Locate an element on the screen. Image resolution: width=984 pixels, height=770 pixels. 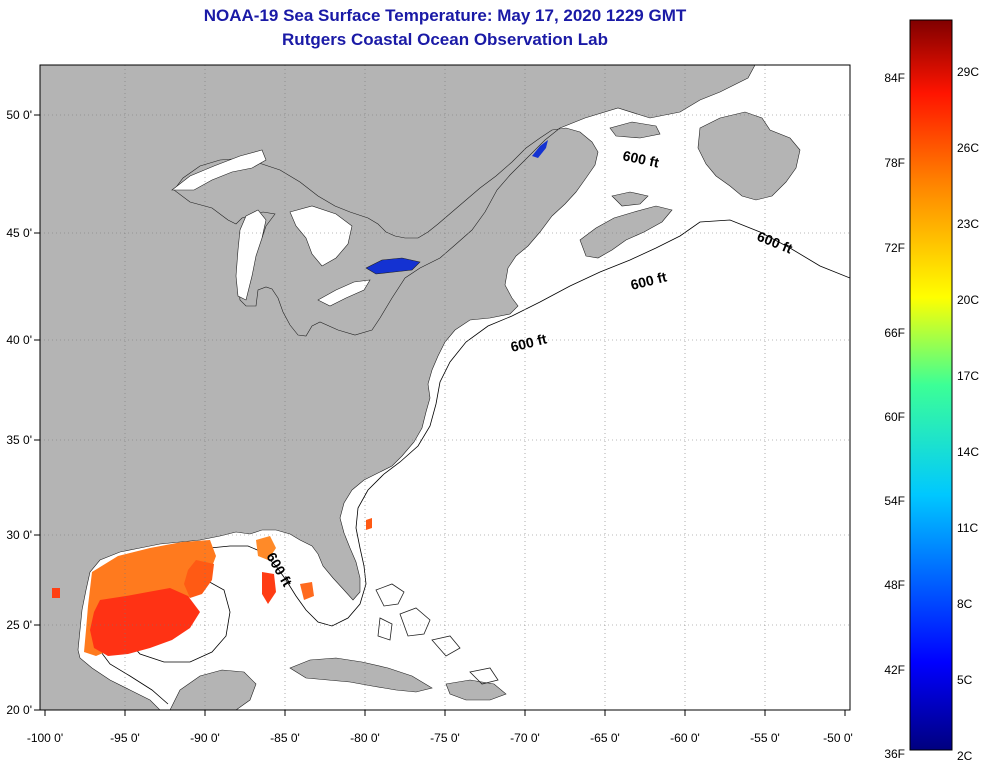
colorbar-f-label: 48F is located at coordinates (894, 585).